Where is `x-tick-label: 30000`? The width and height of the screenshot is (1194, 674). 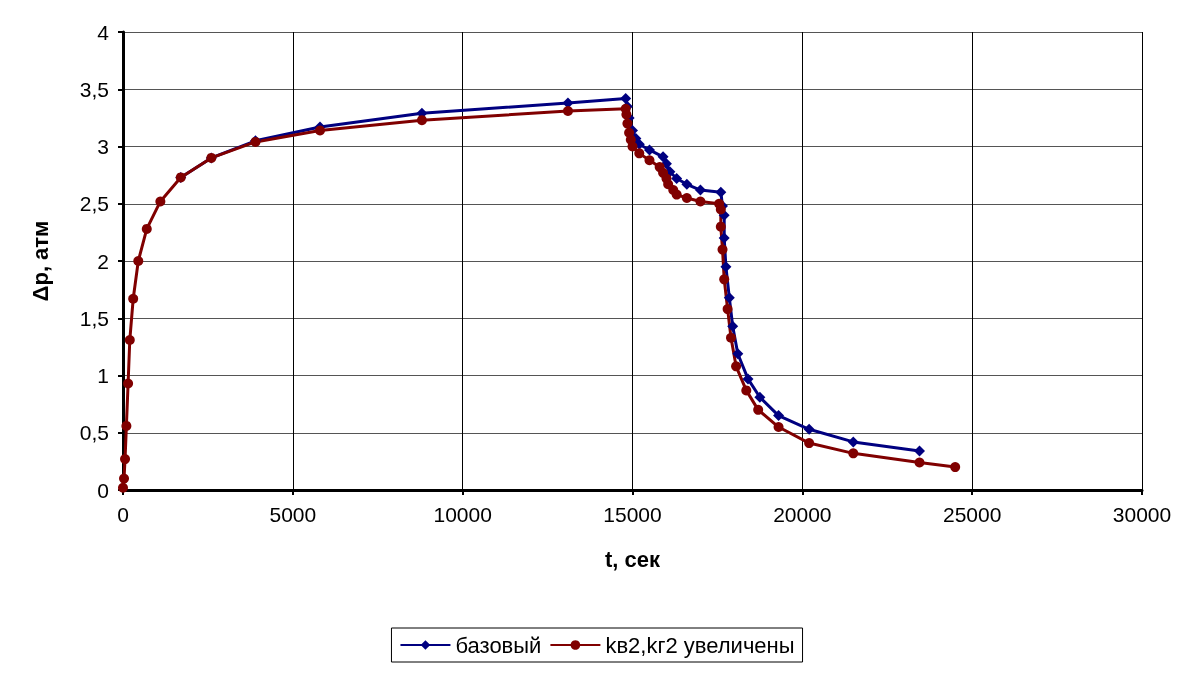 x-tick-label: 30000 is located at coordinates (1142, 514).